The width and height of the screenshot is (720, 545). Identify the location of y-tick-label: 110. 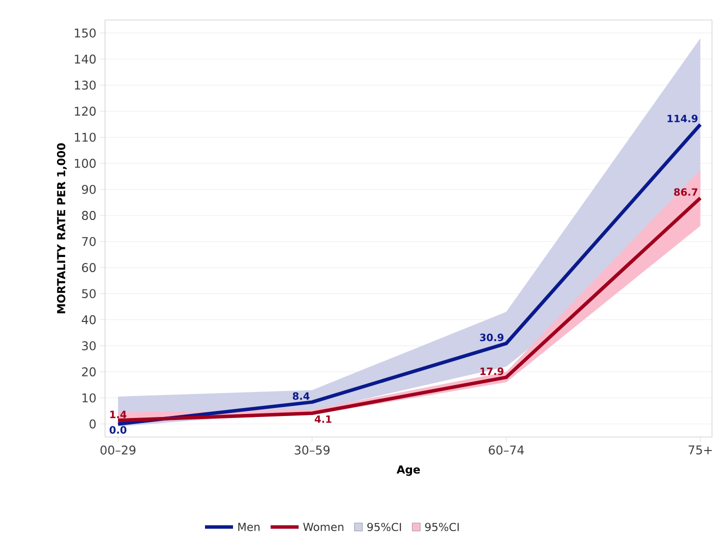
(85, 137).